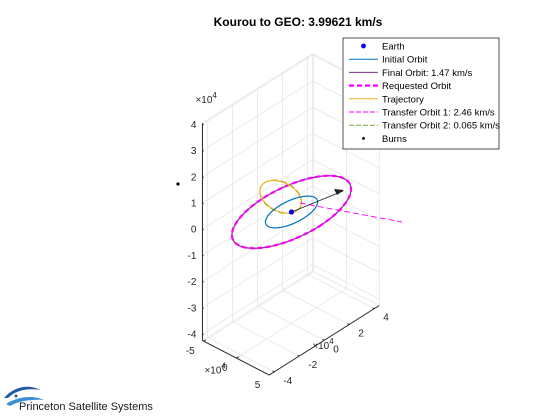  I want to click on legend-box, so click(421, 93).